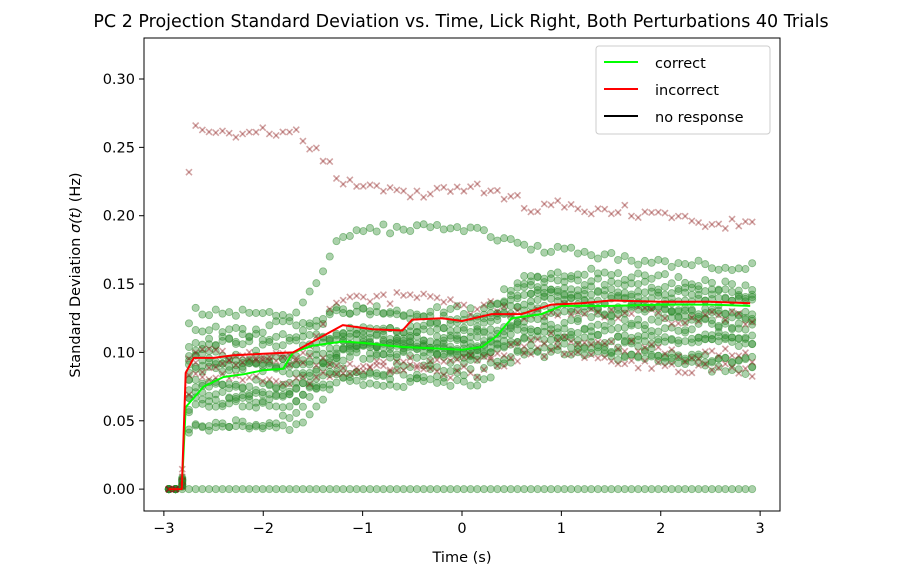 This screenshot has width=923, height=580. I want to click on x-tick-label: 2, so click(660, 529).